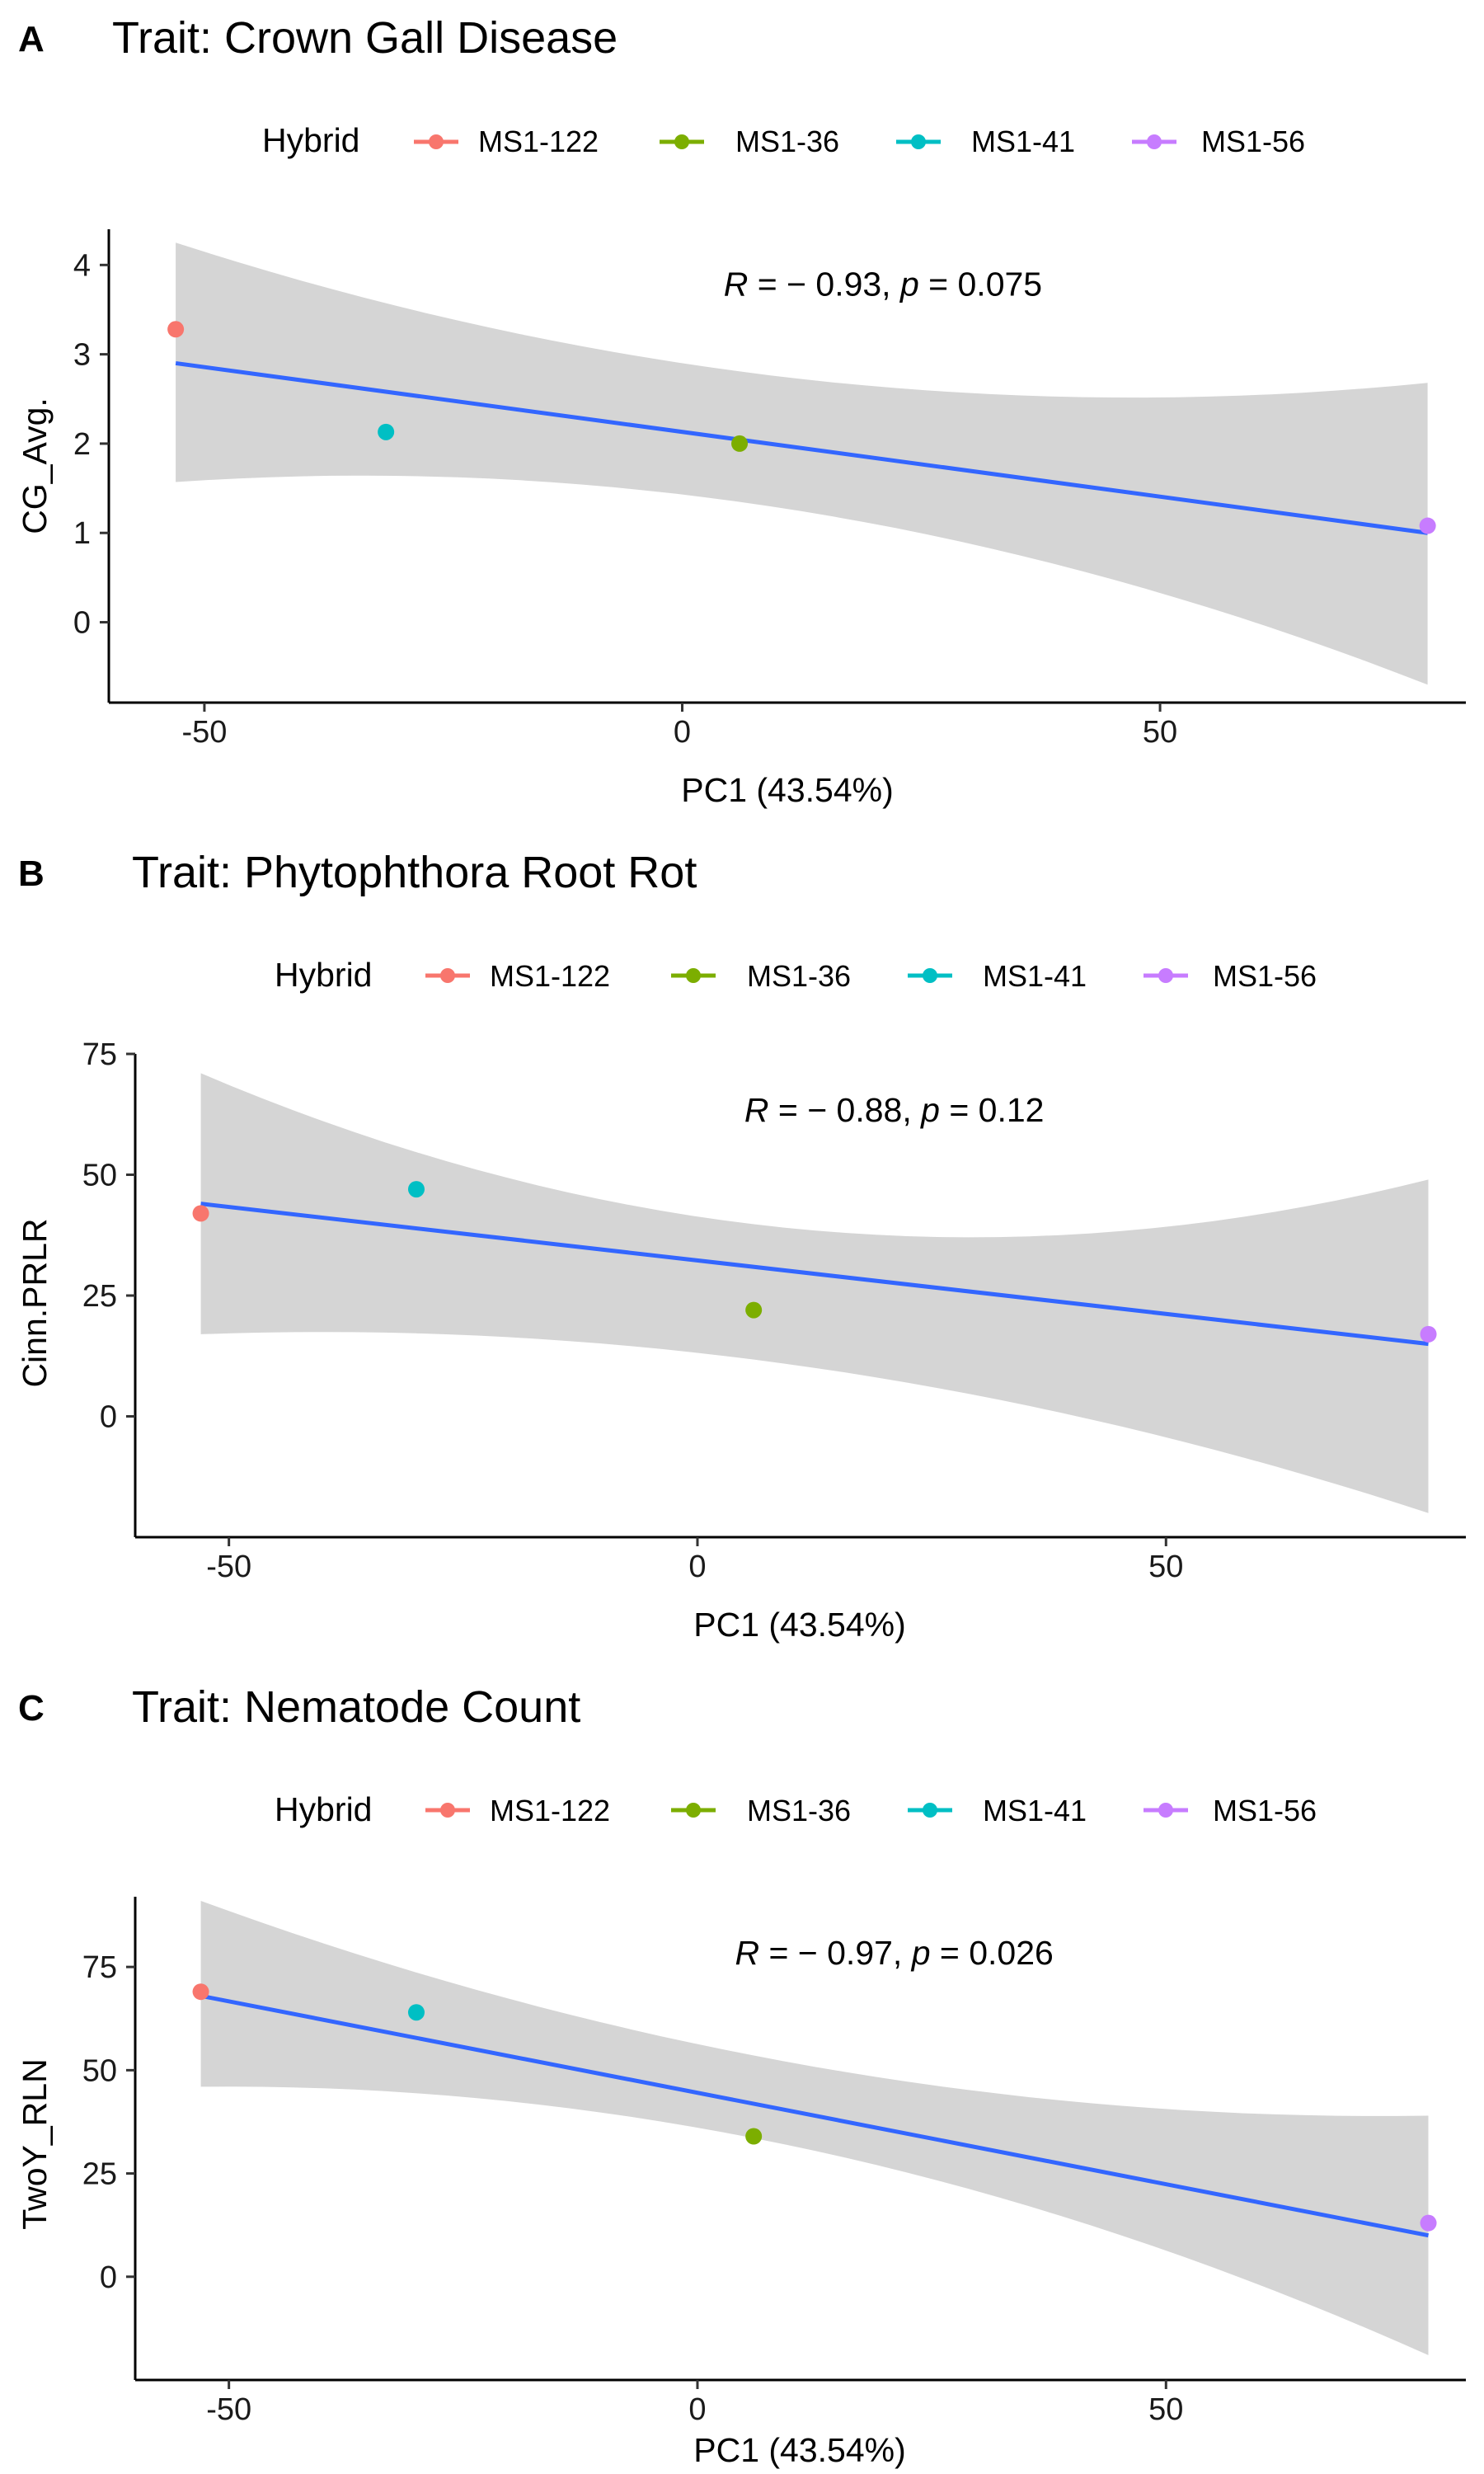 Image resolution: width=1484 pixels, height=2474 pixels. Describe the element at coordinates (31, 1708) in the screenshot. I see `panel-letter: C` at that location.